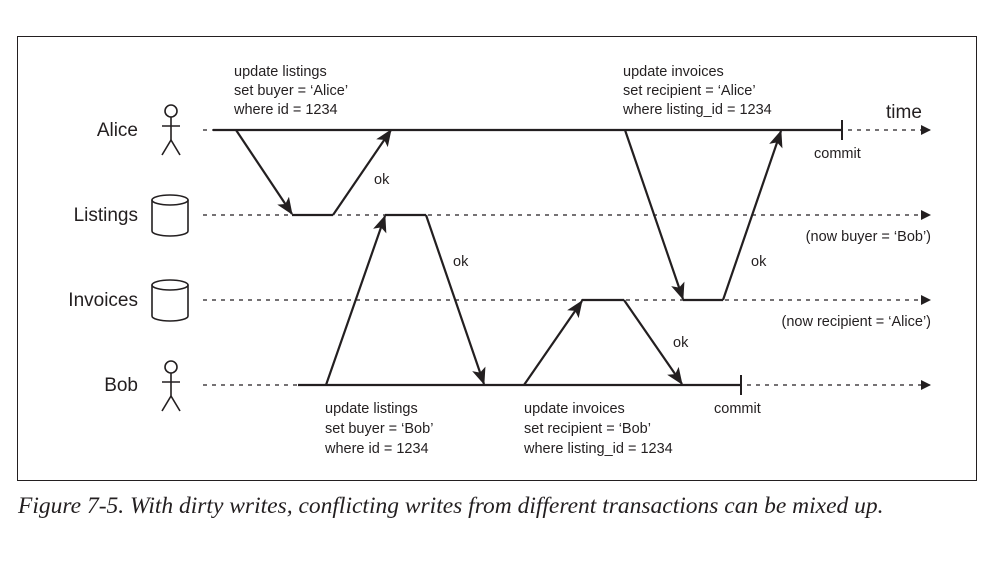 The image size is (993, 569). What do you see at coordinates (171, 130) in the screenshot?
I see `alice-person-icon` at bounding box center [171, 130].